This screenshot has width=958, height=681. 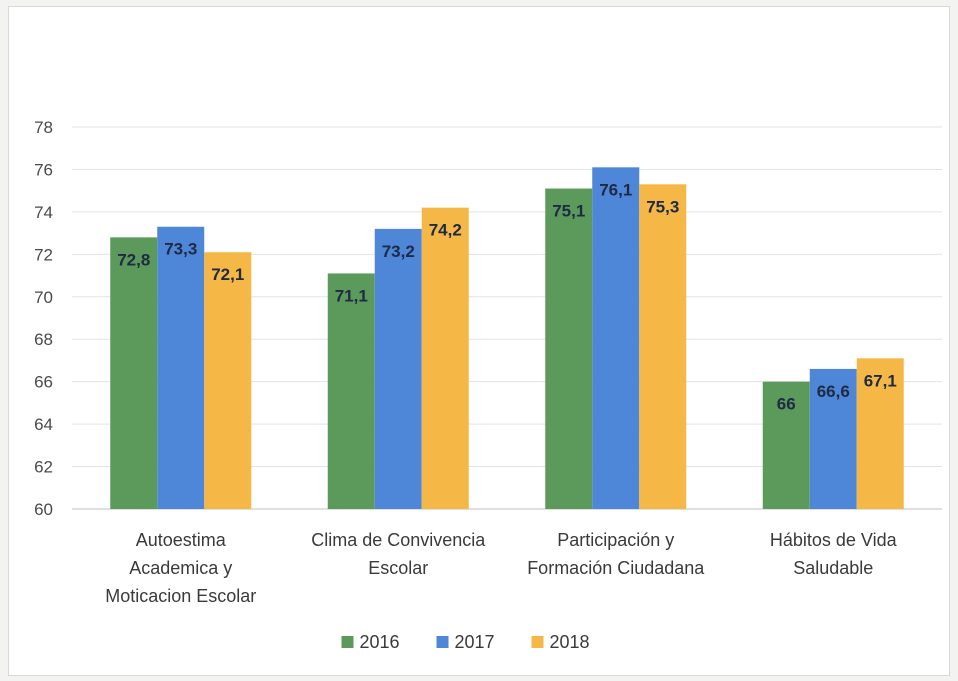 I want to click on data-label: 75,3, so click(x=662, y=206).